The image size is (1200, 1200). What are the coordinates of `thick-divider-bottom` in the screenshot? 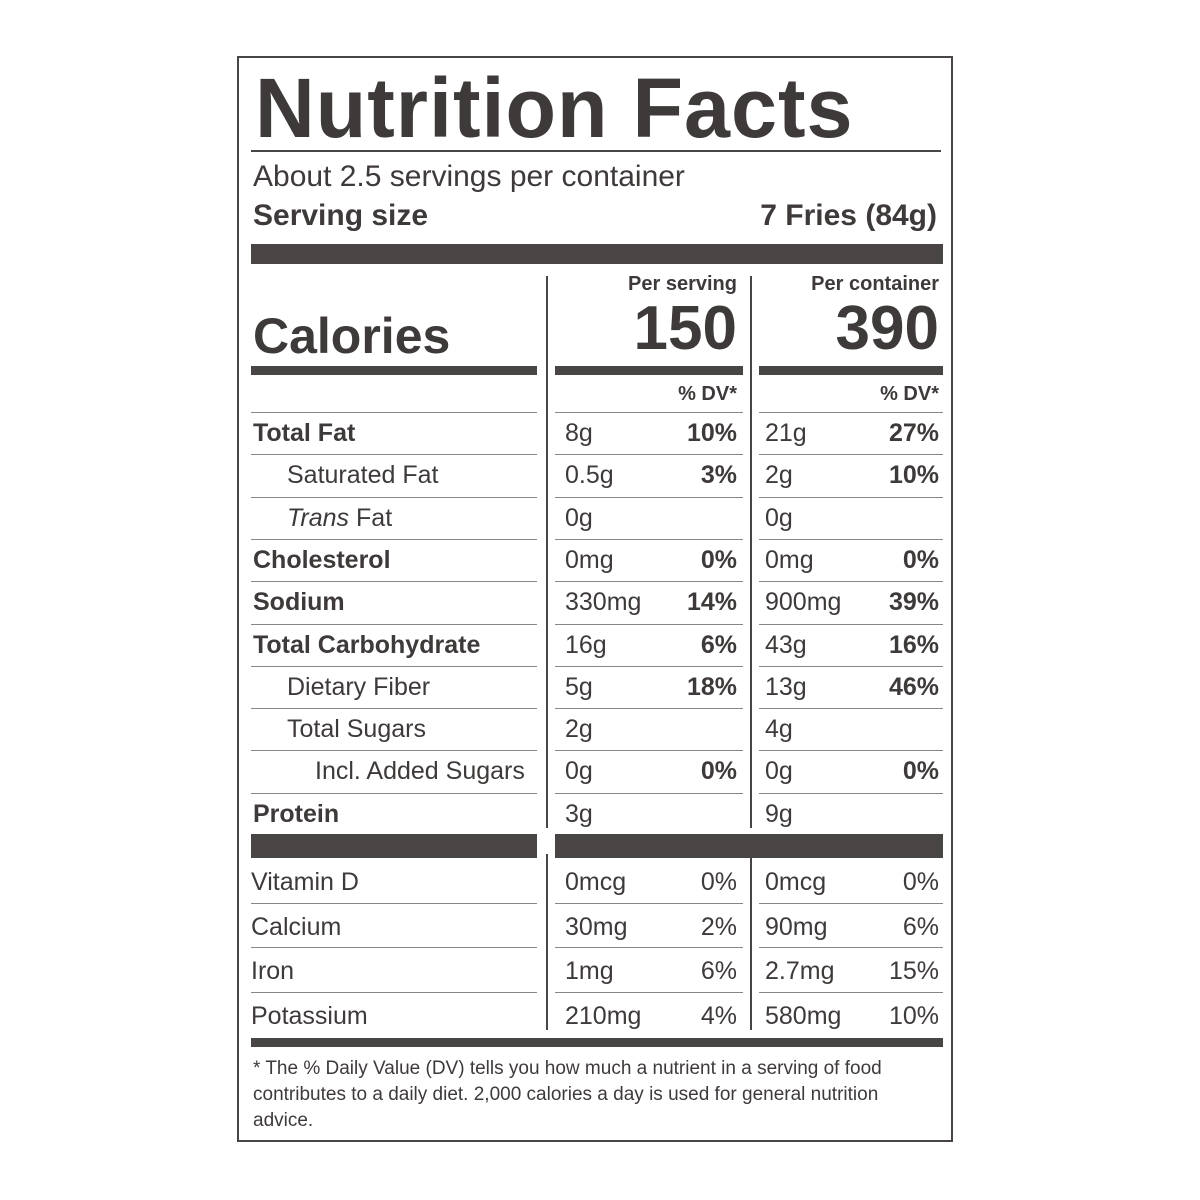 It's located at (597, 1042).